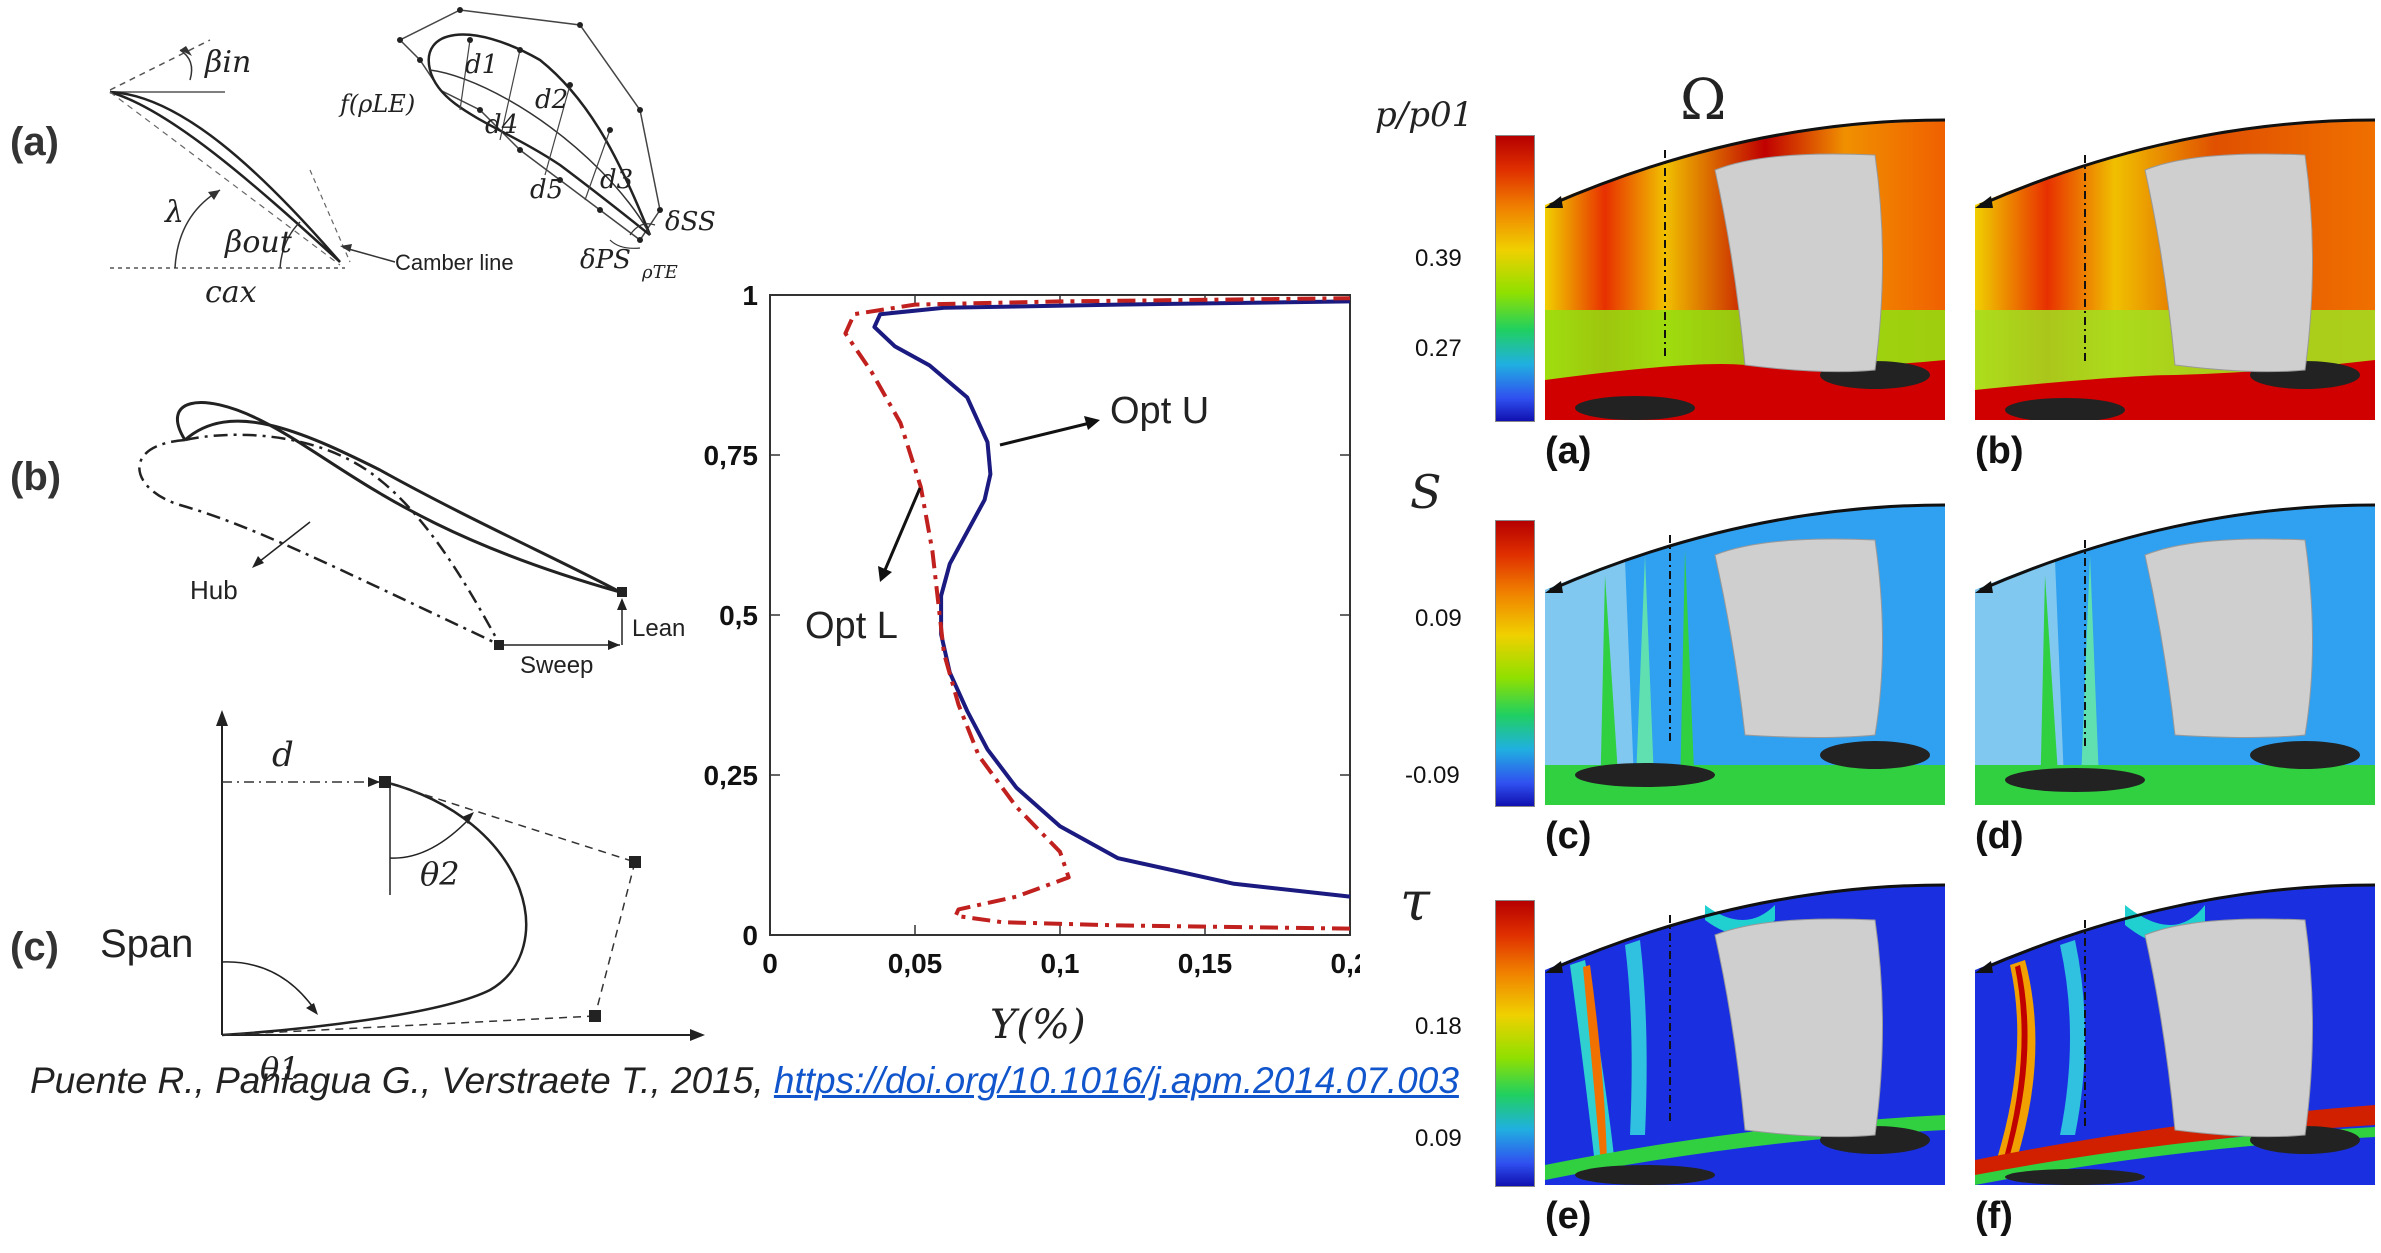 This screenshot has width=2381, height=1253. Describe the element at coordinates (738, 615) in the screenshot. I see `y-tick-label: 0,5` at that location.